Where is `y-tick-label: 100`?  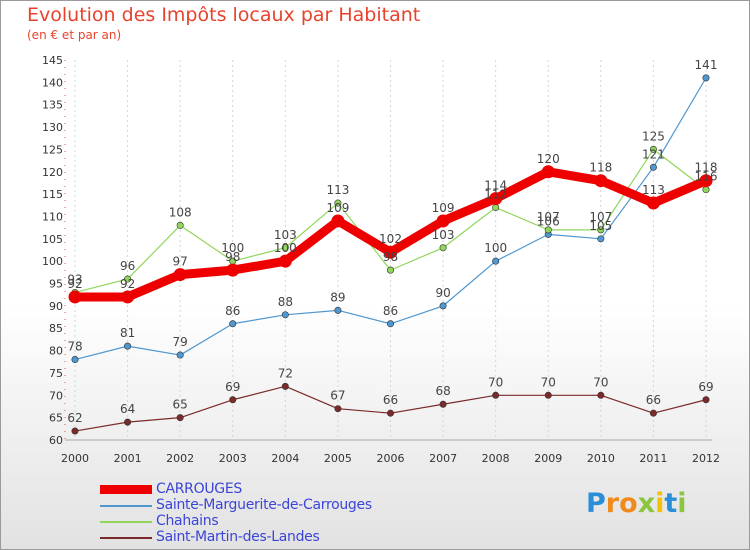 y-tick-label: 100 is located at coordinates (52, 261).